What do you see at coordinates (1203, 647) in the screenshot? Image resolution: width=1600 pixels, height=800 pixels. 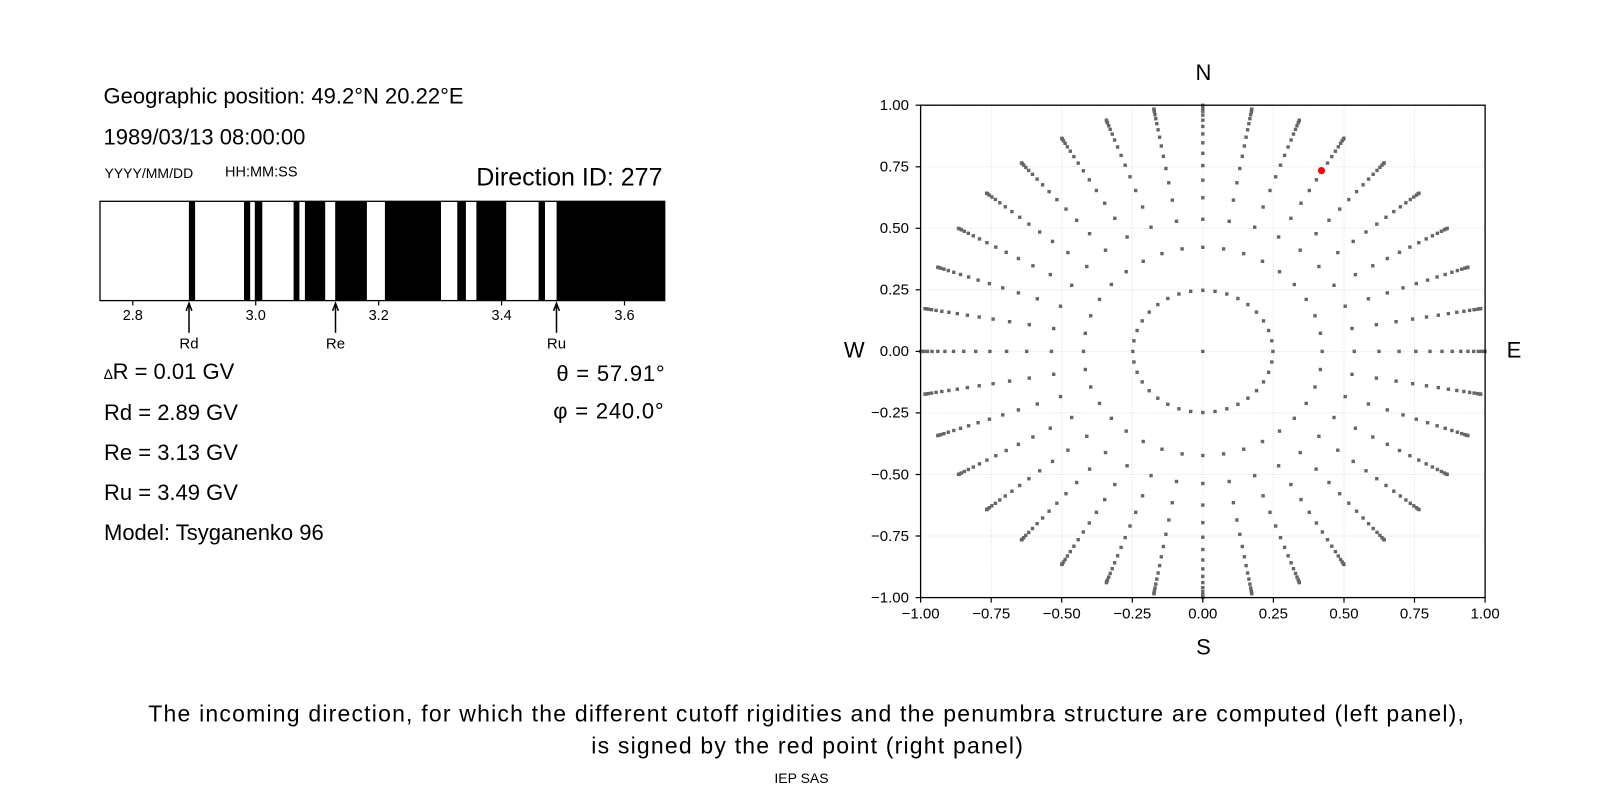 I see `svg-text: S` at bounding box center [1203, 647].